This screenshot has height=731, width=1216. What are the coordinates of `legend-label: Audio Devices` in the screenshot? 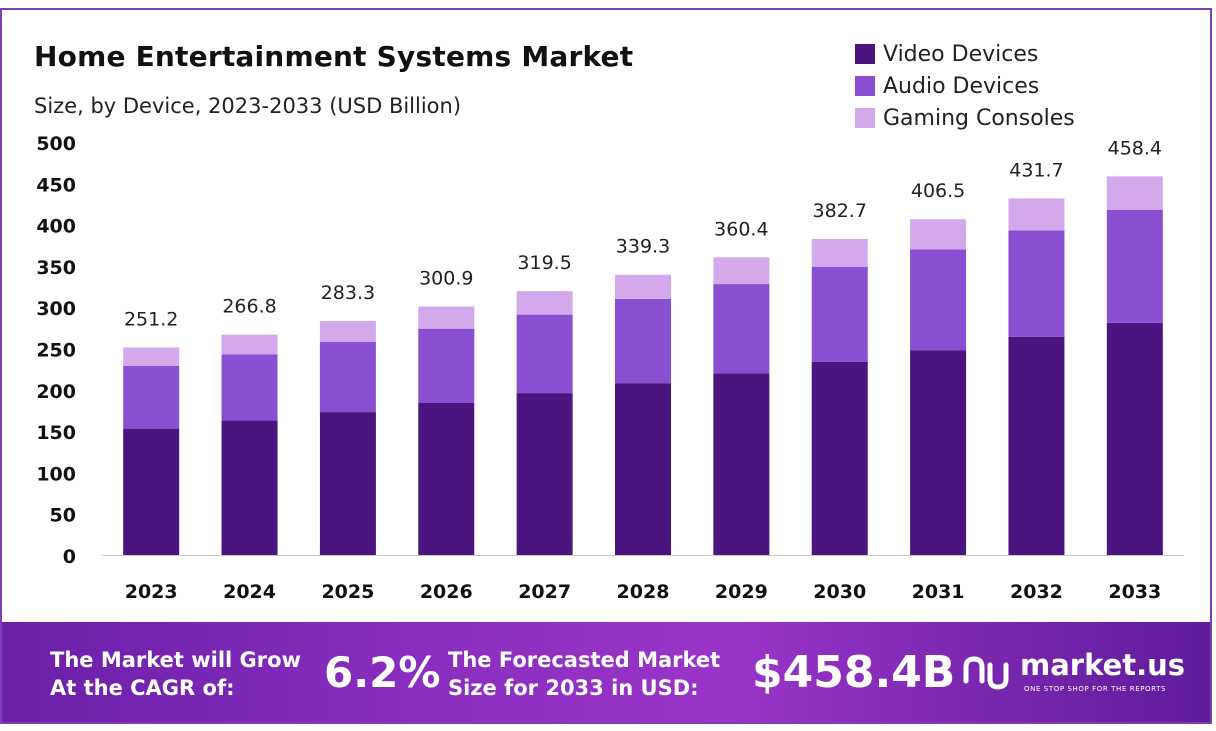 It's located at (961, 86).